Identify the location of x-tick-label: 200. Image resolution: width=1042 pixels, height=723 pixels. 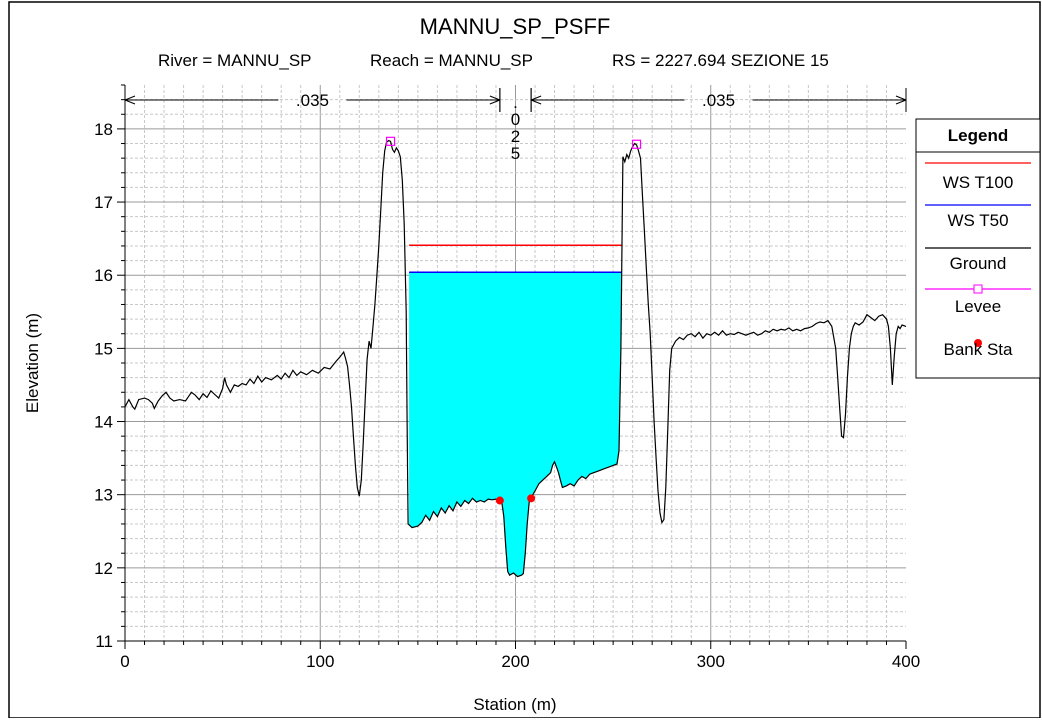
(515, 661).